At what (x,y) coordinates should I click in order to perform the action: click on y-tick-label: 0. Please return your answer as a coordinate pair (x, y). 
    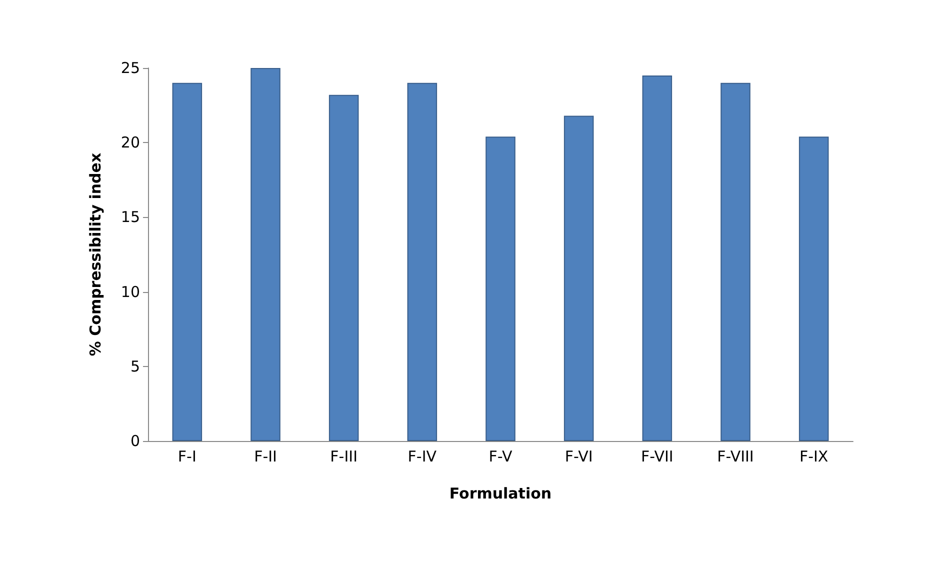
    Looking at the image, I should click on (135, 441).